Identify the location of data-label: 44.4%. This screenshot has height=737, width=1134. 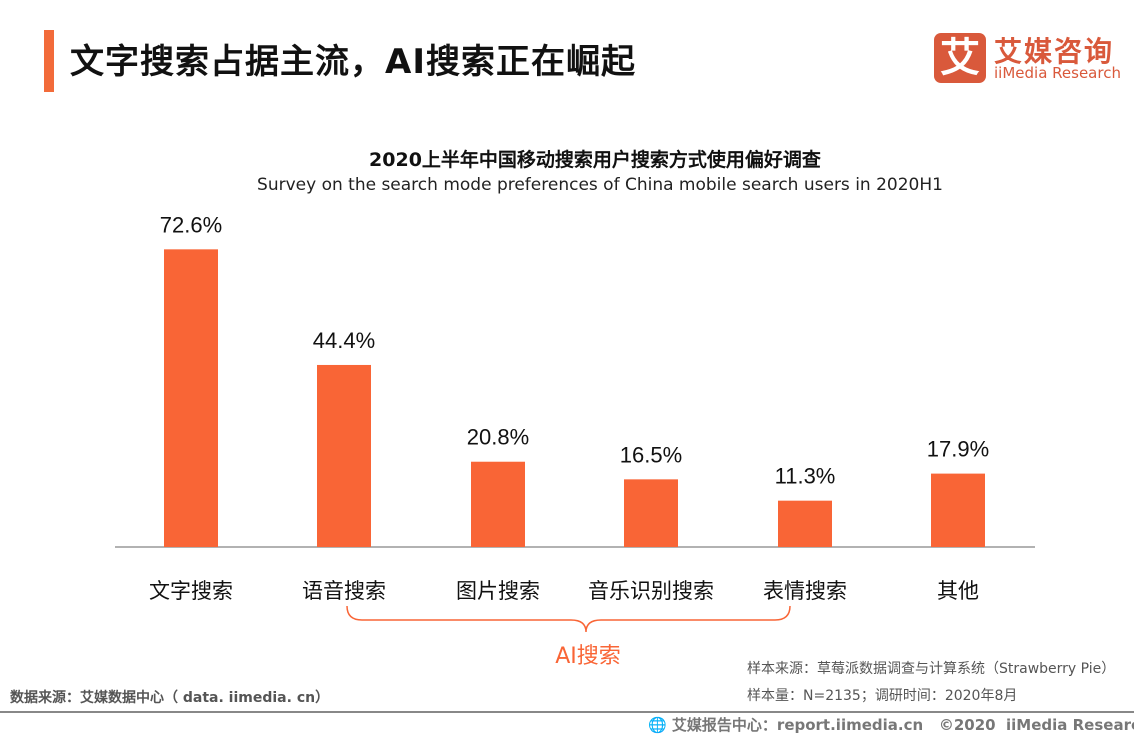
(344, 340).